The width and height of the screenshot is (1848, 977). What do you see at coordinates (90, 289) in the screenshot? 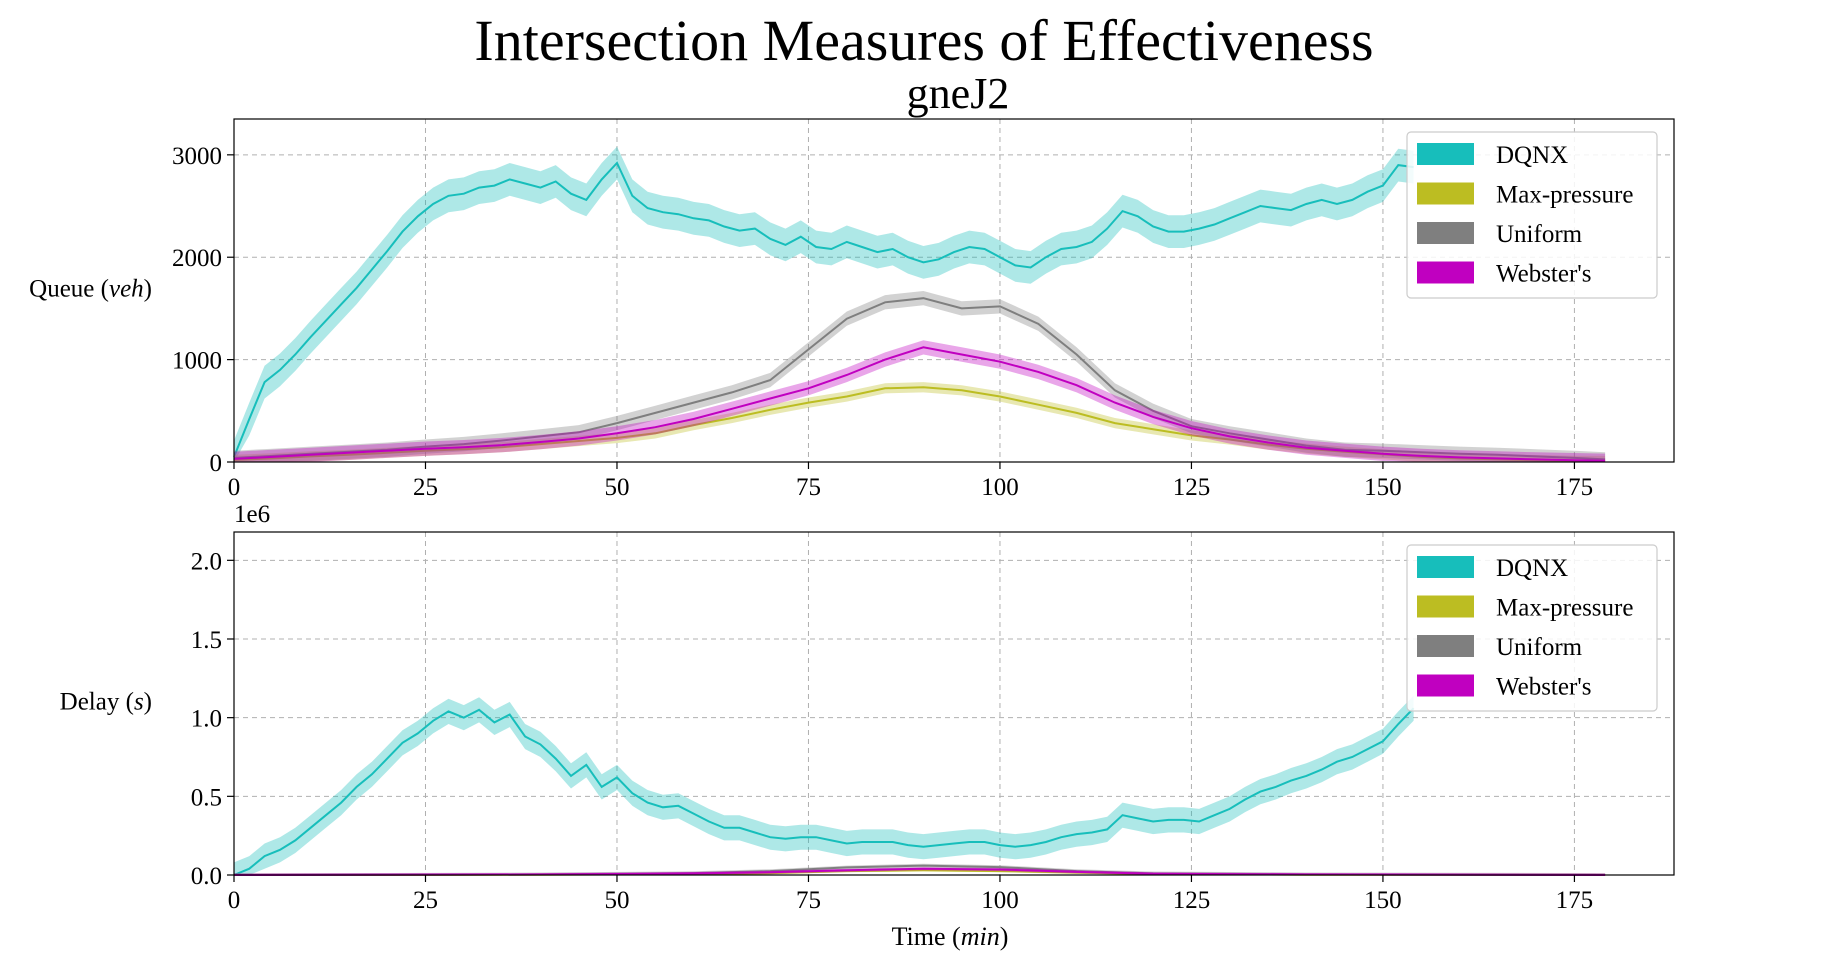
I see `y-axis-label: Queue (veh)` at bounding box center [90, 289].